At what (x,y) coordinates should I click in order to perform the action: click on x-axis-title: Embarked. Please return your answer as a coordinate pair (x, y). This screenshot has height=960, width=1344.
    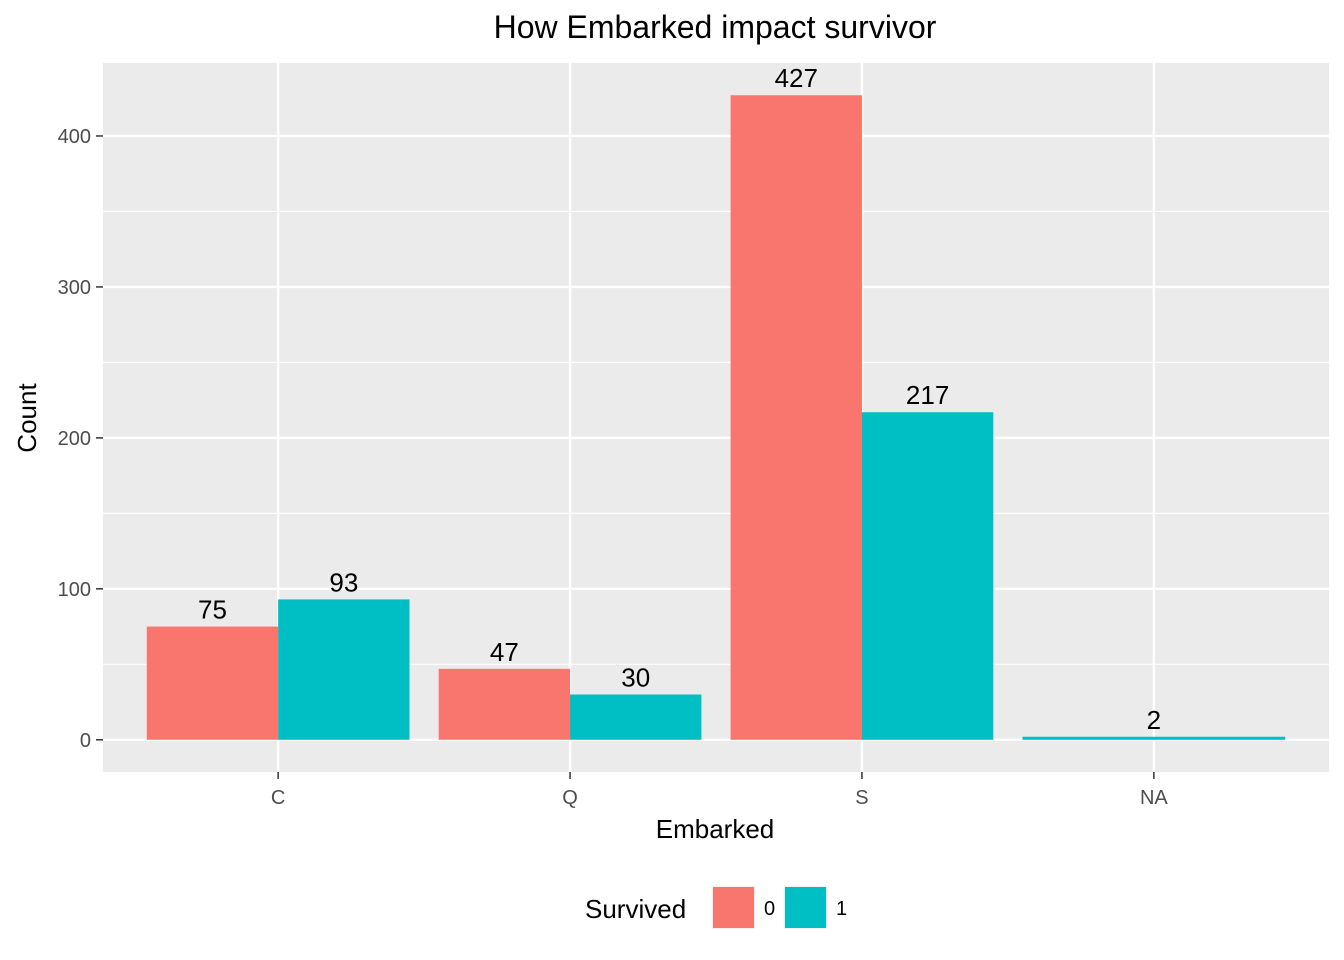
    Looking at the image, I should click on (715, 829).